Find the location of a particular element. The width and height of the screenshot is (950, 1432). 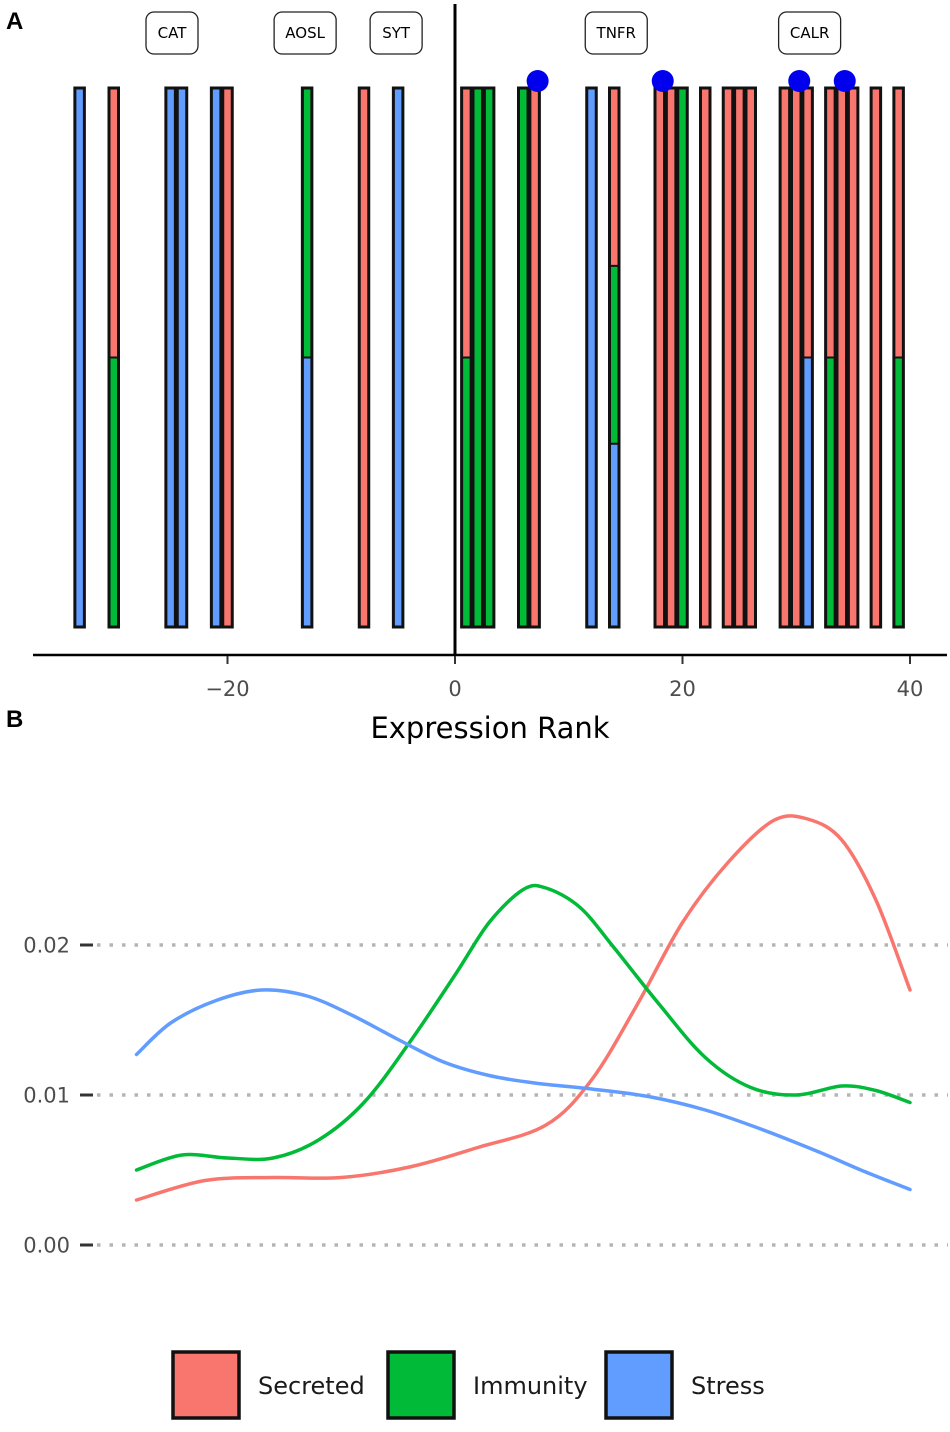

y-tick-label: 0.00 is located at coordinates (46, 1246).